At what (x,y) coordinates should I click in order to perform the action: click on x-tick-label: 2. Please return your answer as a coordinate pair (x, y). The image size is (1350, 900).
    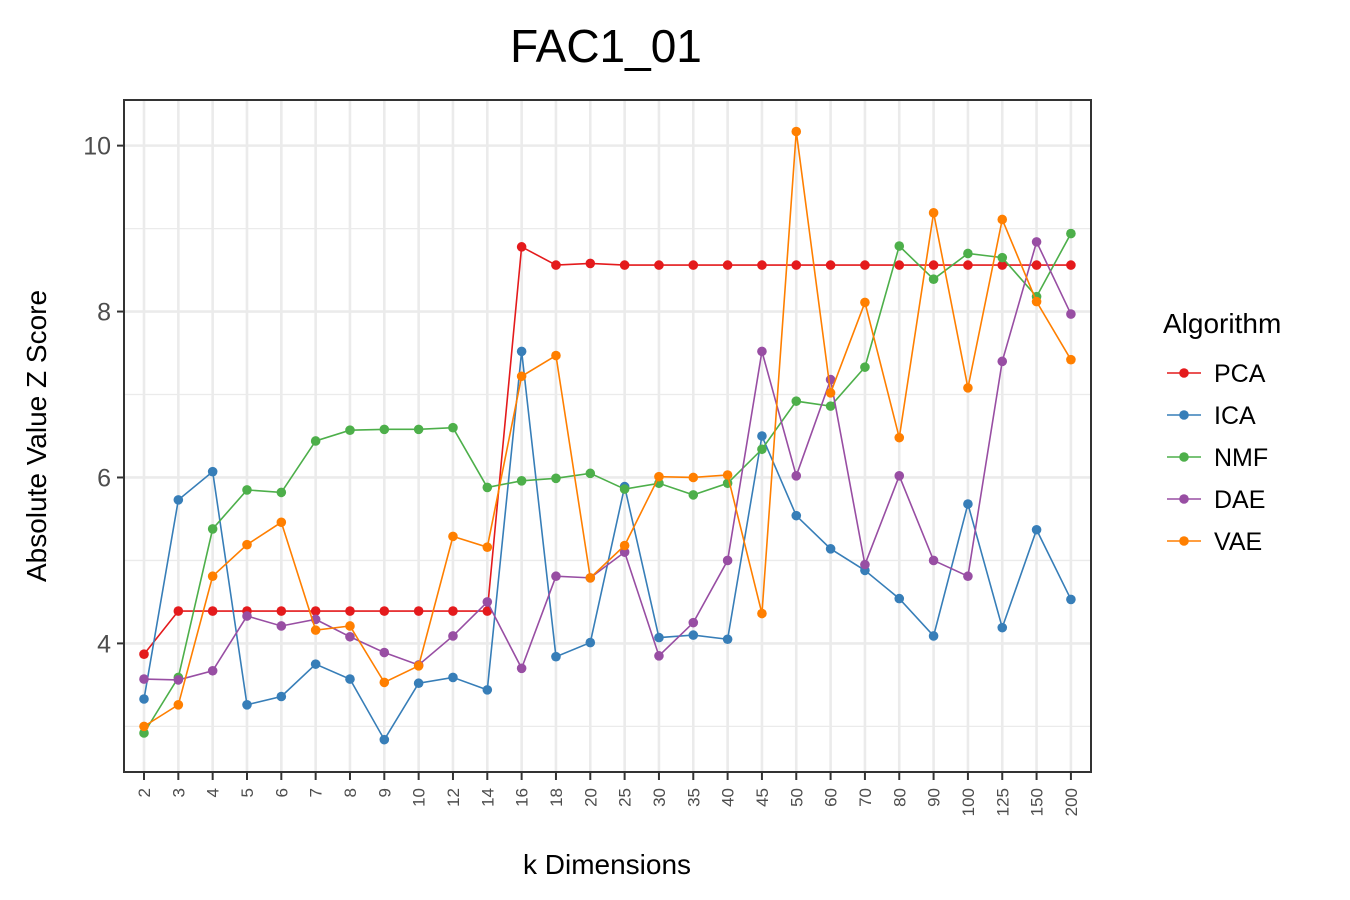
    Looking at the image, I should click on (144, 792).